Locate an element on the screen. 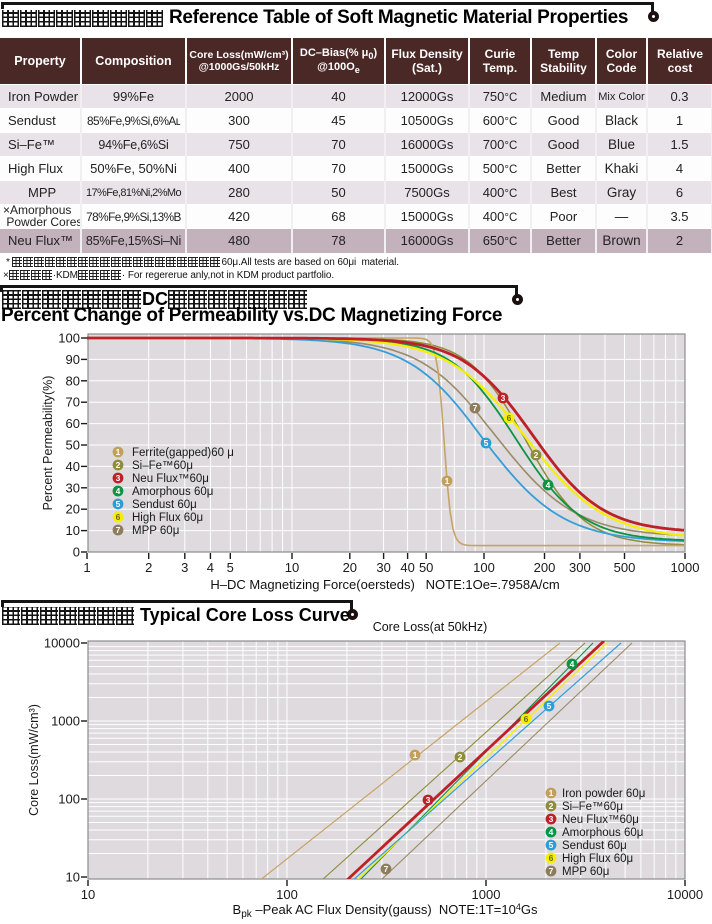 The height and width of the screenshot is (924, 712). svg-text: 60 is located at coordinates (73, 423).